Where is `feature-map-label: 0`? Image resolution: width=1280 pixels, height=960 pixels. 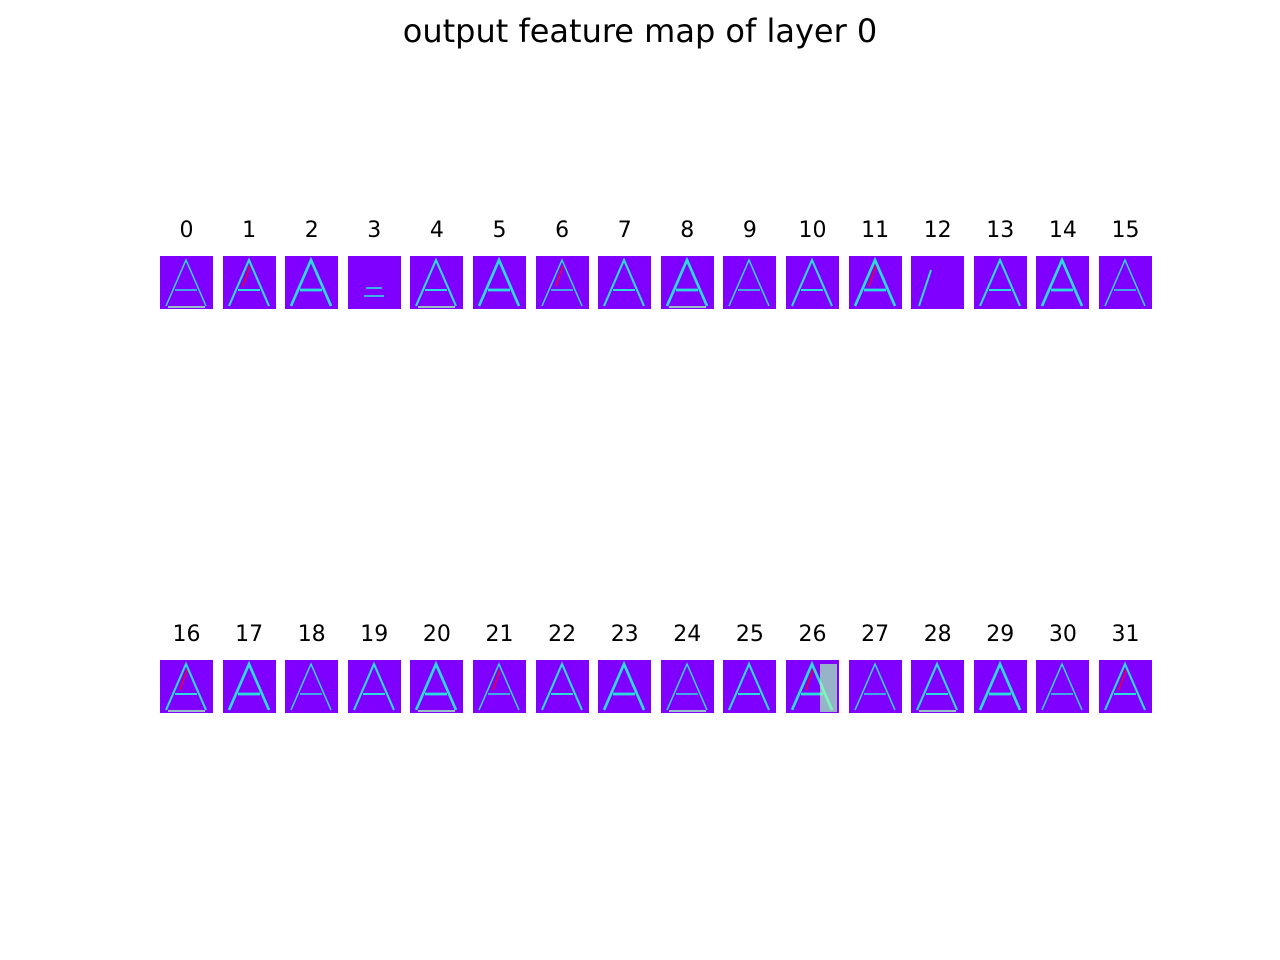 feature-map-label: 0 is located at coordinates (186, 230).